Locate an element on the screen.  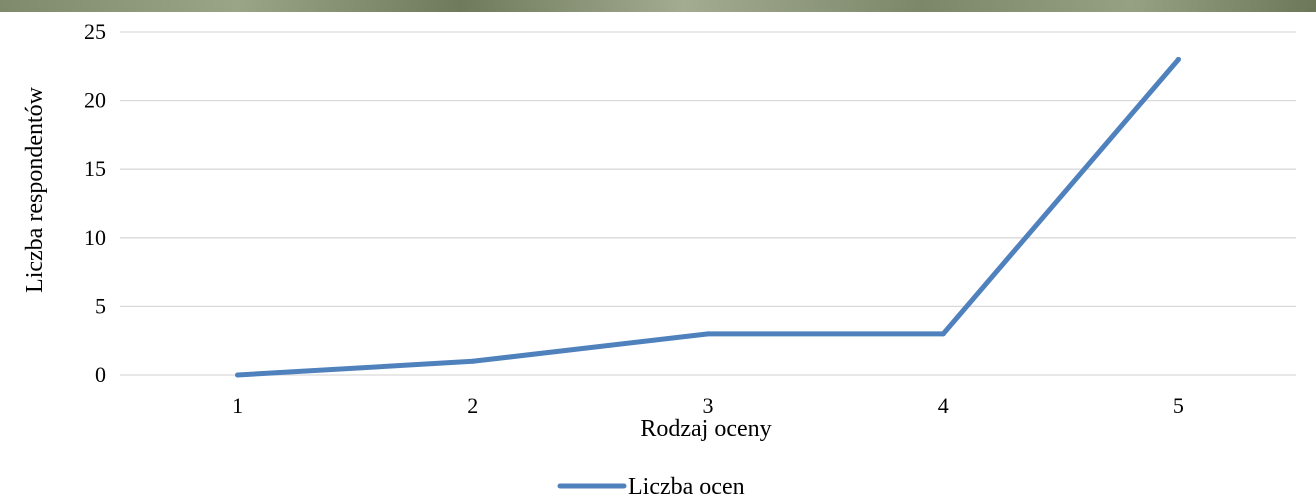
x-axis-label: Rodzaj oceny is located at coordinates (705, 429).